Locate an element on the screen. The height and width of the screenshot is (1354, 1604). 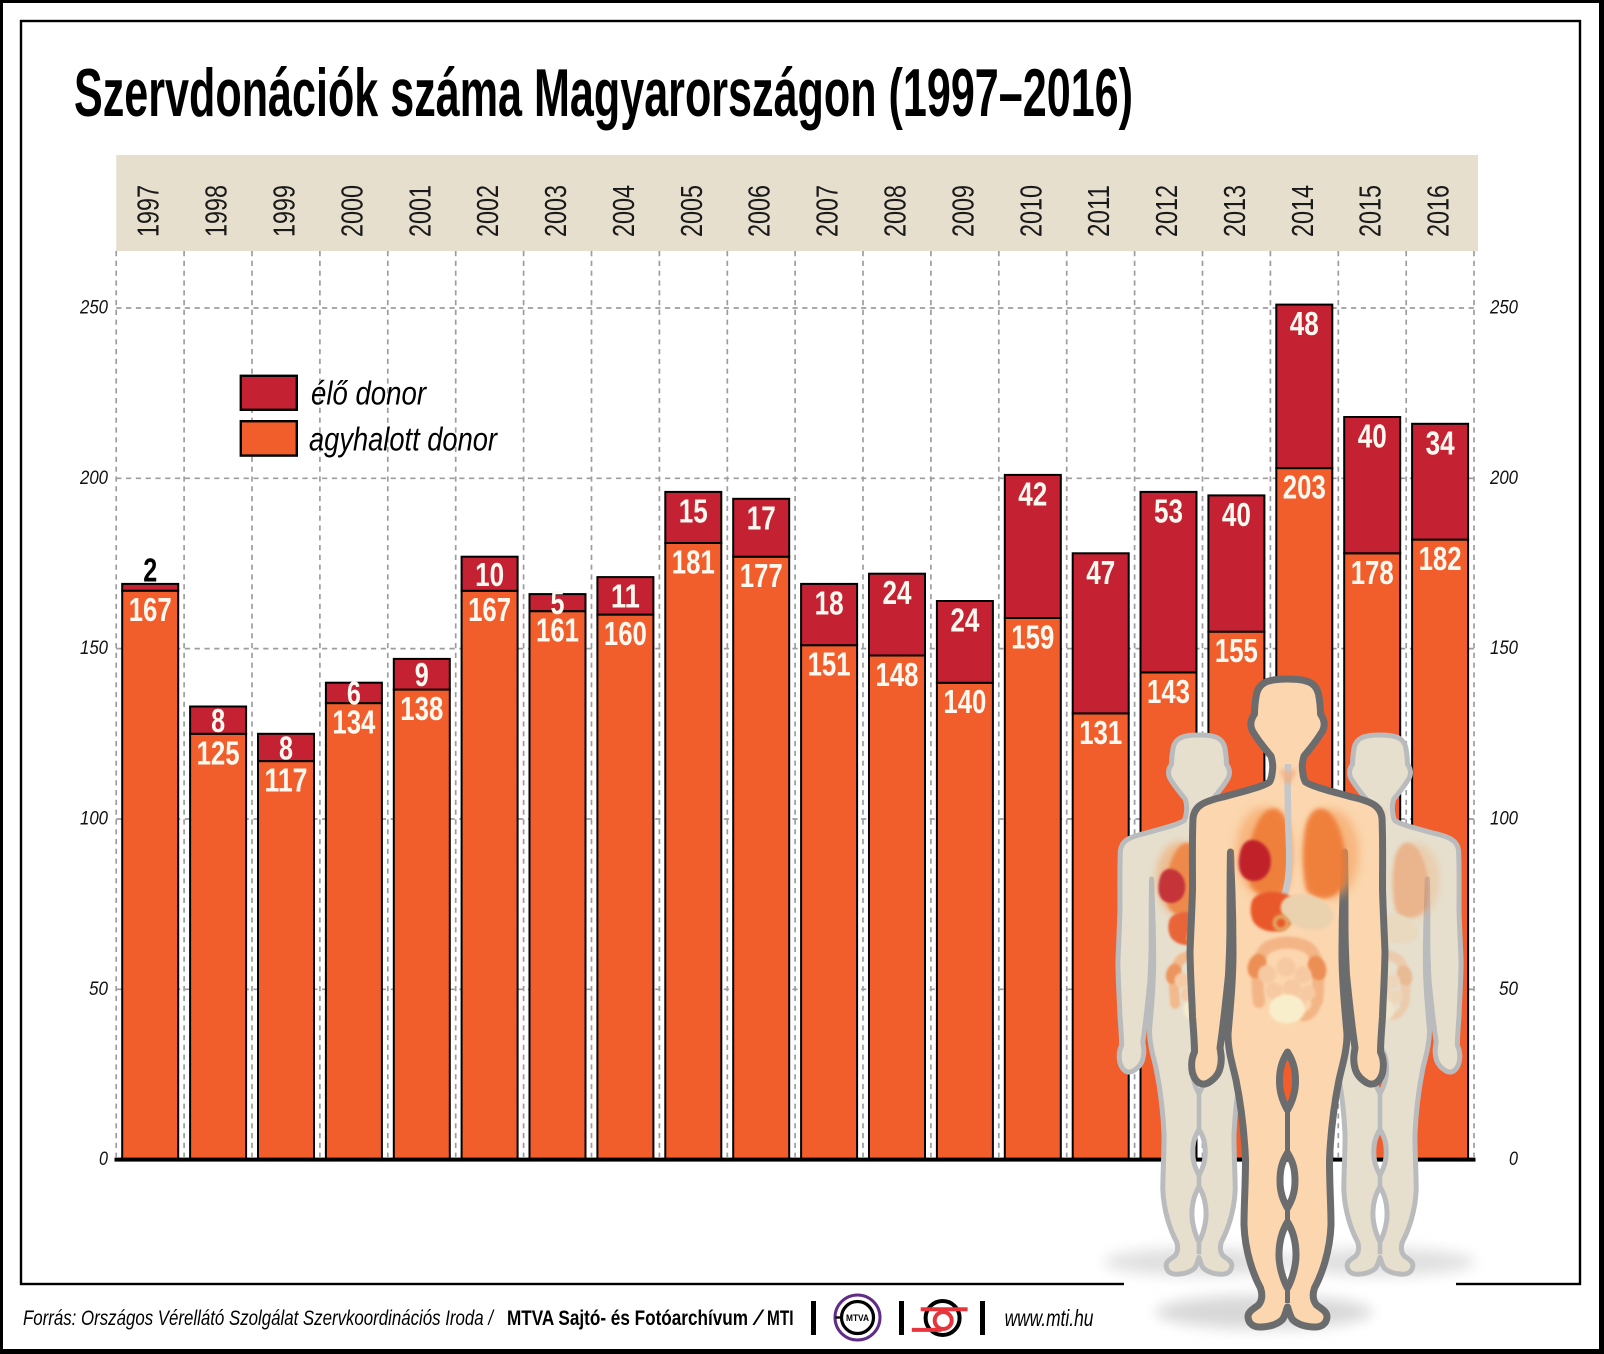
svg-text: www.mti.hu is located at coordinates (1049, 1318).